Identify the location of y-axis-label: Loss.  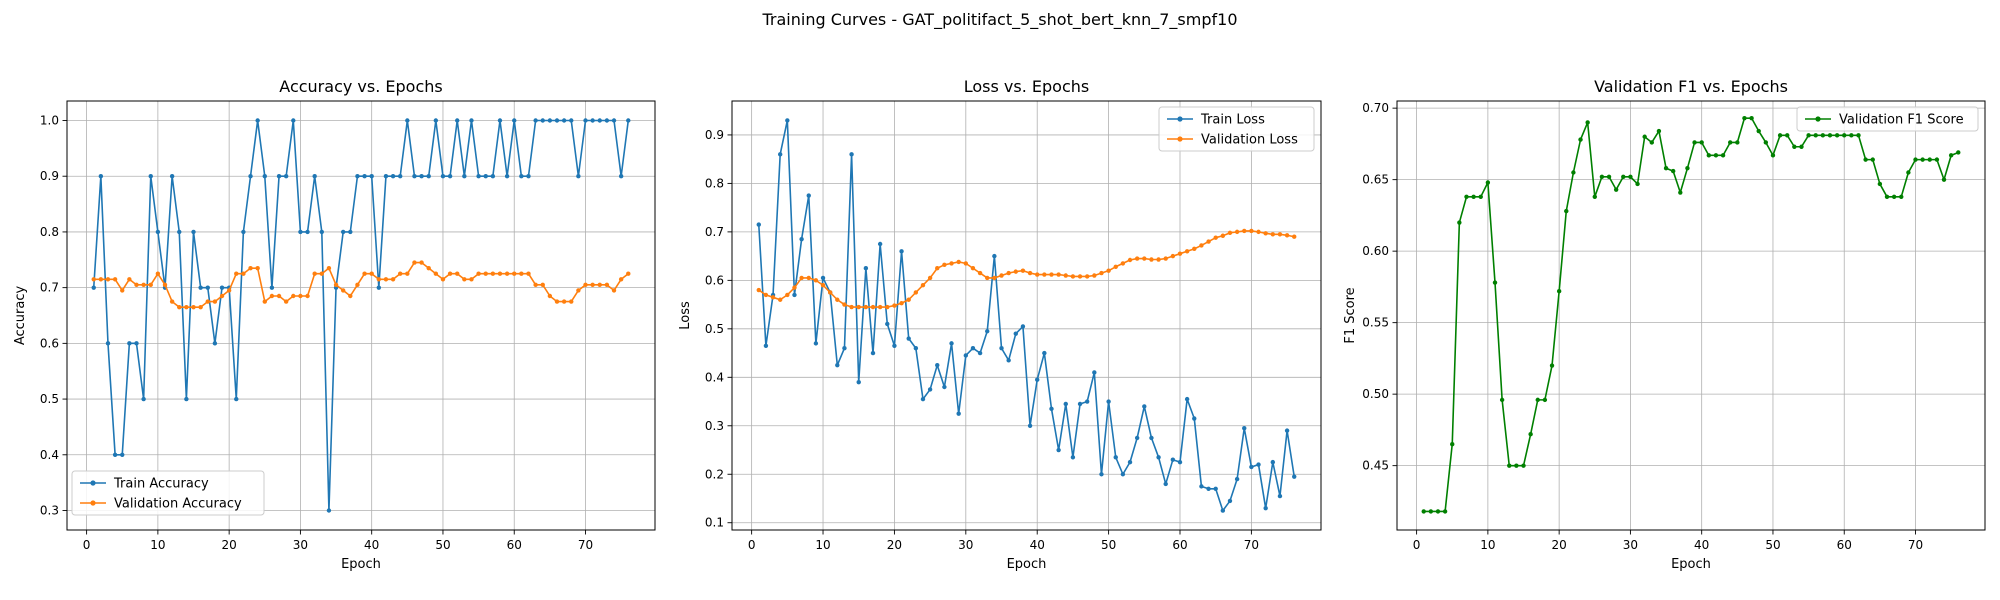
(685, 315).